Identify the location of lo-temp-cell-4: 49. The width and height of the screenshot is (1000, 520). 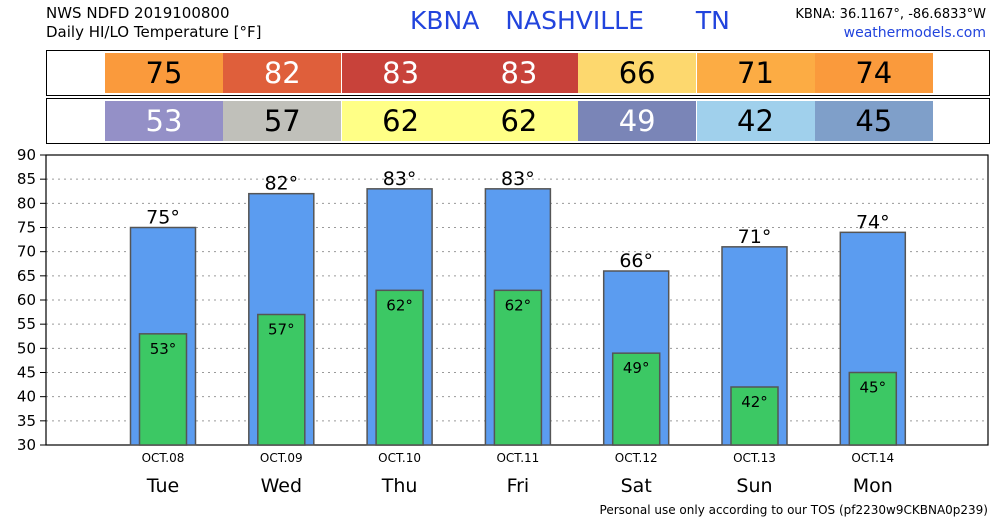
(637, 121).